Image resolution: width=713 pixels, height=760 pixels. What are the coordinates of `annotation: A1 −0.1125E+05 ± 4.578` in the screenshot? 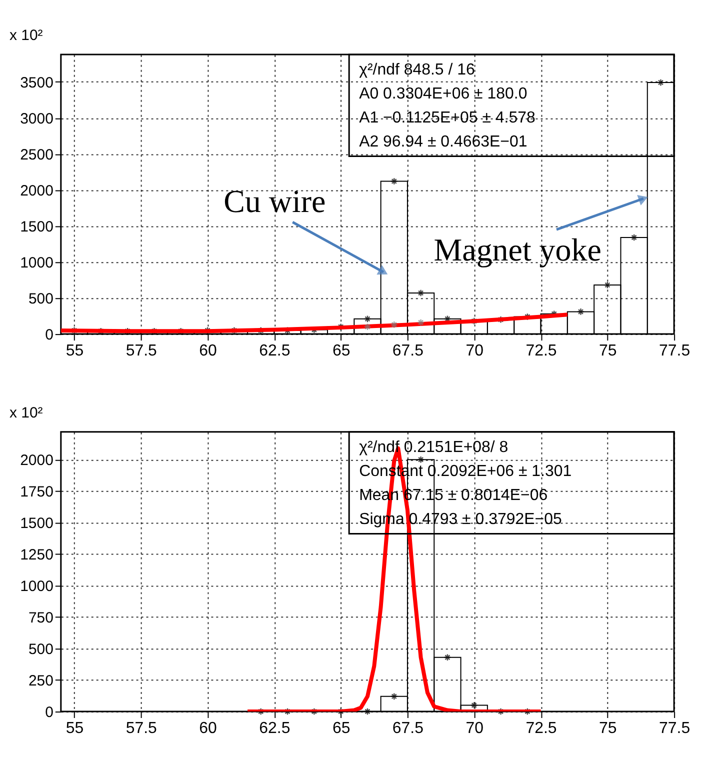 It's located at (447, 117).